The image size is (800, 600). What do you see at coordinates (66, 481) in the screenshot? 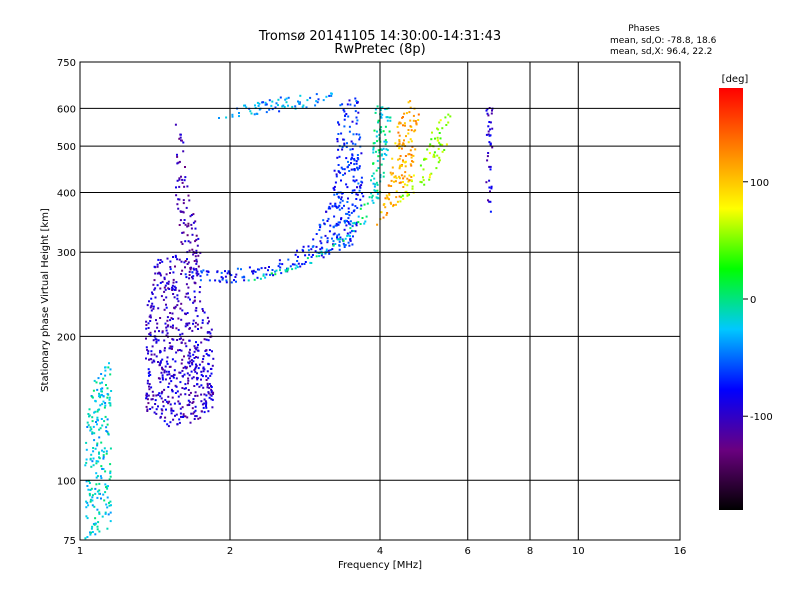
I see `y-tick-label: 100` at bounding box center [66, 481].